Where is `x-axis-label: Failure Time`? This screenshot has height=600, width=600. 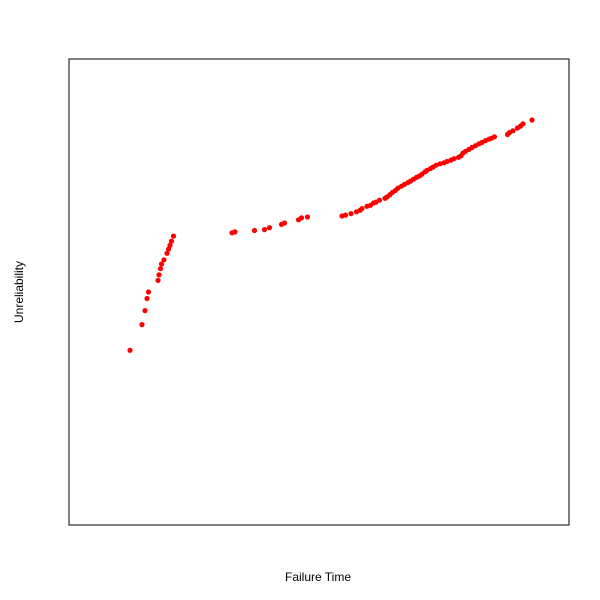
x-axis-label: Failure Time is located at coordinates (318, 577).